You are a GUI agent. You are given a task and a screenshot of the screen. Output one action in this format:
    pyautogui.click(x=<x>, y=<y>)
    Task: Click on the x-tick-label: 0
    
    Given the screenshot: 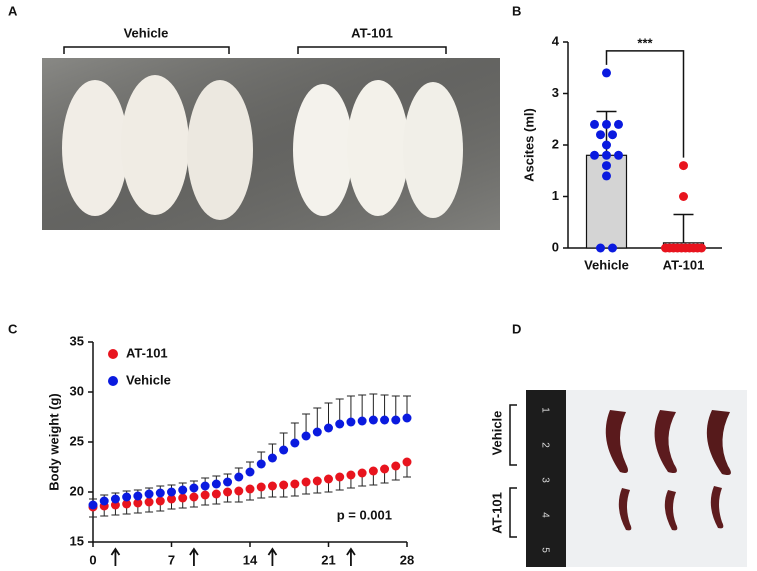 What is the action you would take?
    pyautogui.click(x=92, y=559)
    